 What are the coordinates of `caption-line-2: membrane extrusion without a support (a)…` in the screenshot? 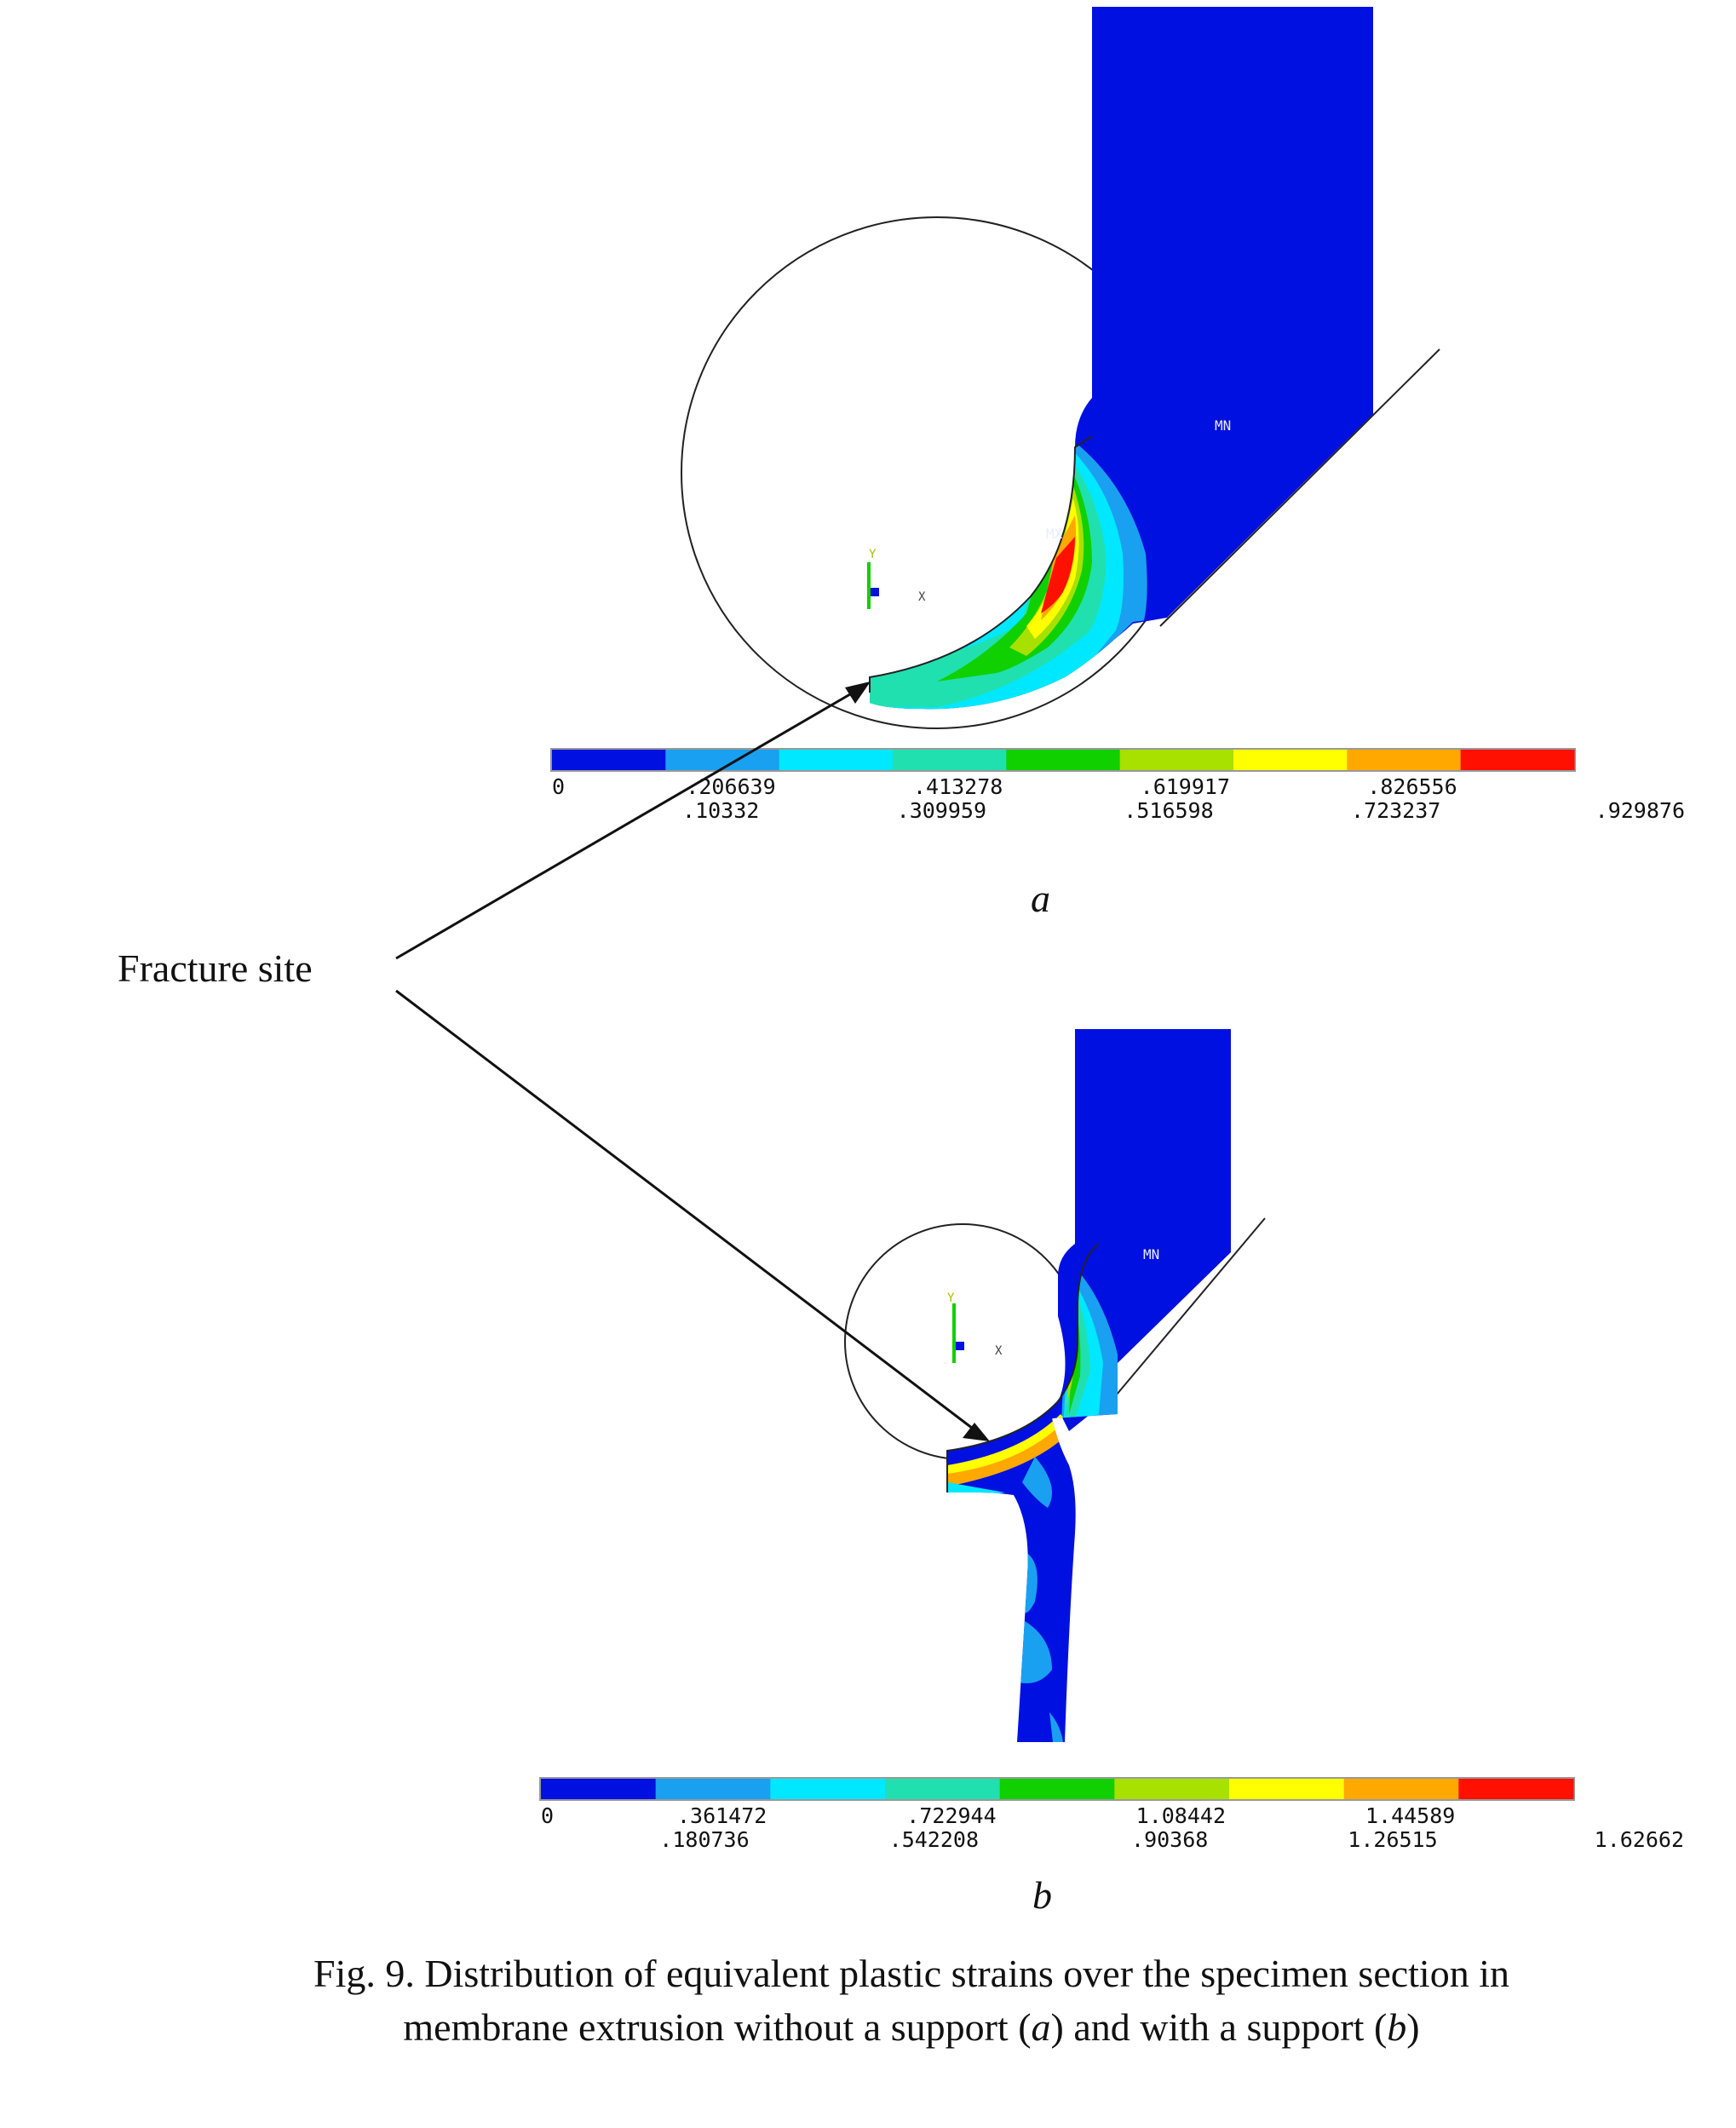 It's located at (911, 2027).